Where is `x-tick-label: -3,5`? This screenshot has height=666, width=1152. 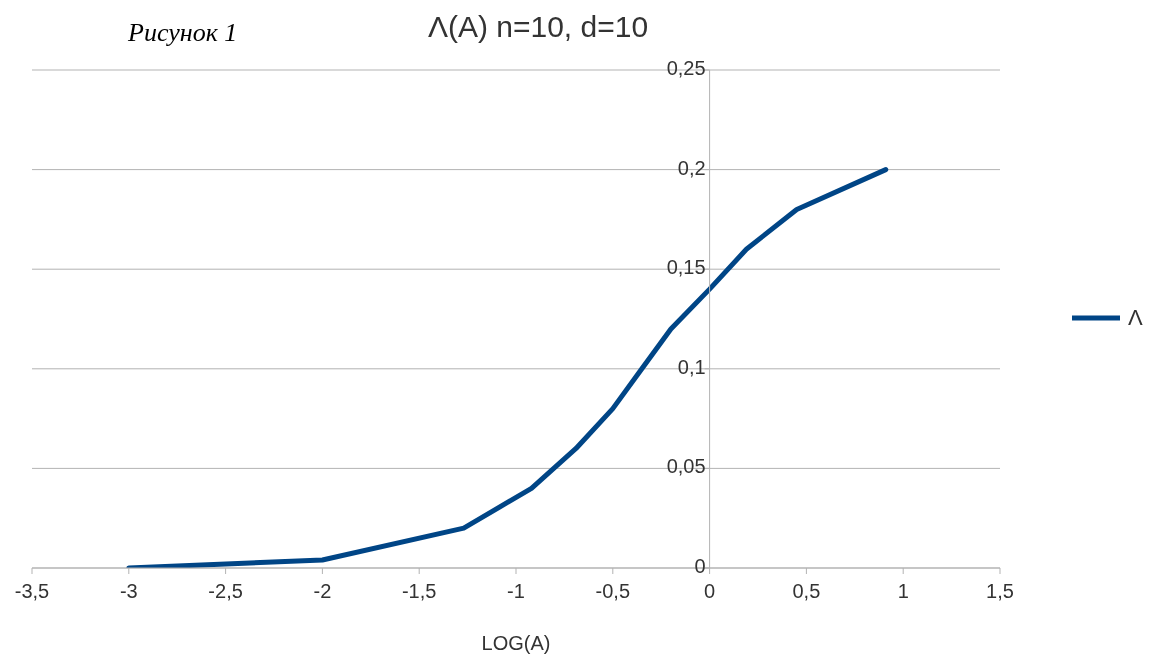
x-tick-label: -3,5 is located at coordinates (32, 591).